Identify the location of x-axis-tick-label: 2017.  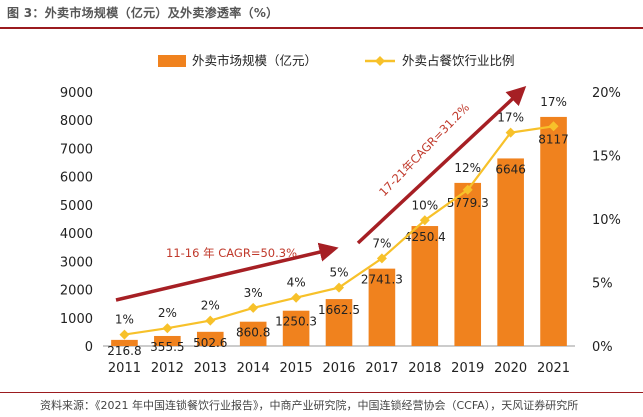
(381, 368).